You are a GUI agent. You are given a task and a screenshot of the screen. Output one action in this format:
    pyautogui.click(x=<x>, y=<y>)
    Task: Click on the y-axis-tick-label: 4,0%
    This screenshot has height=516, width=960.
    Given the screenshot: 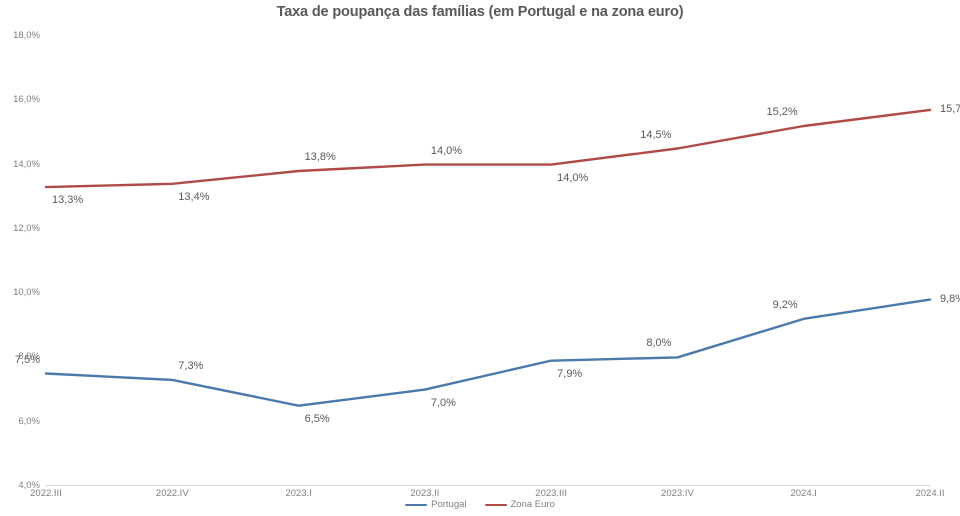 What is the action you would take?
    pyautogui.click(x=29, y=485)
    